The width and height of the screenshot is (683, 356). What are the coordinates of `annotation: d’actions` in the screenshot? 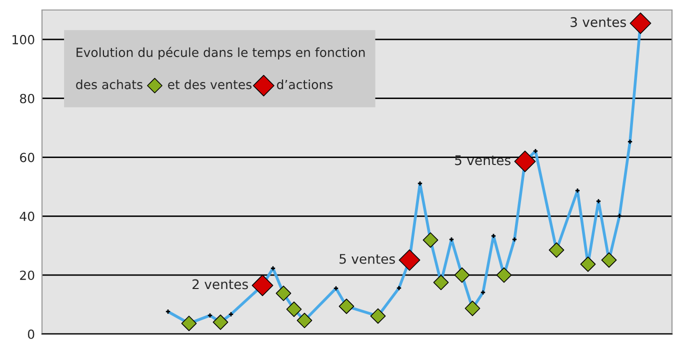 It's located at (304, 85).